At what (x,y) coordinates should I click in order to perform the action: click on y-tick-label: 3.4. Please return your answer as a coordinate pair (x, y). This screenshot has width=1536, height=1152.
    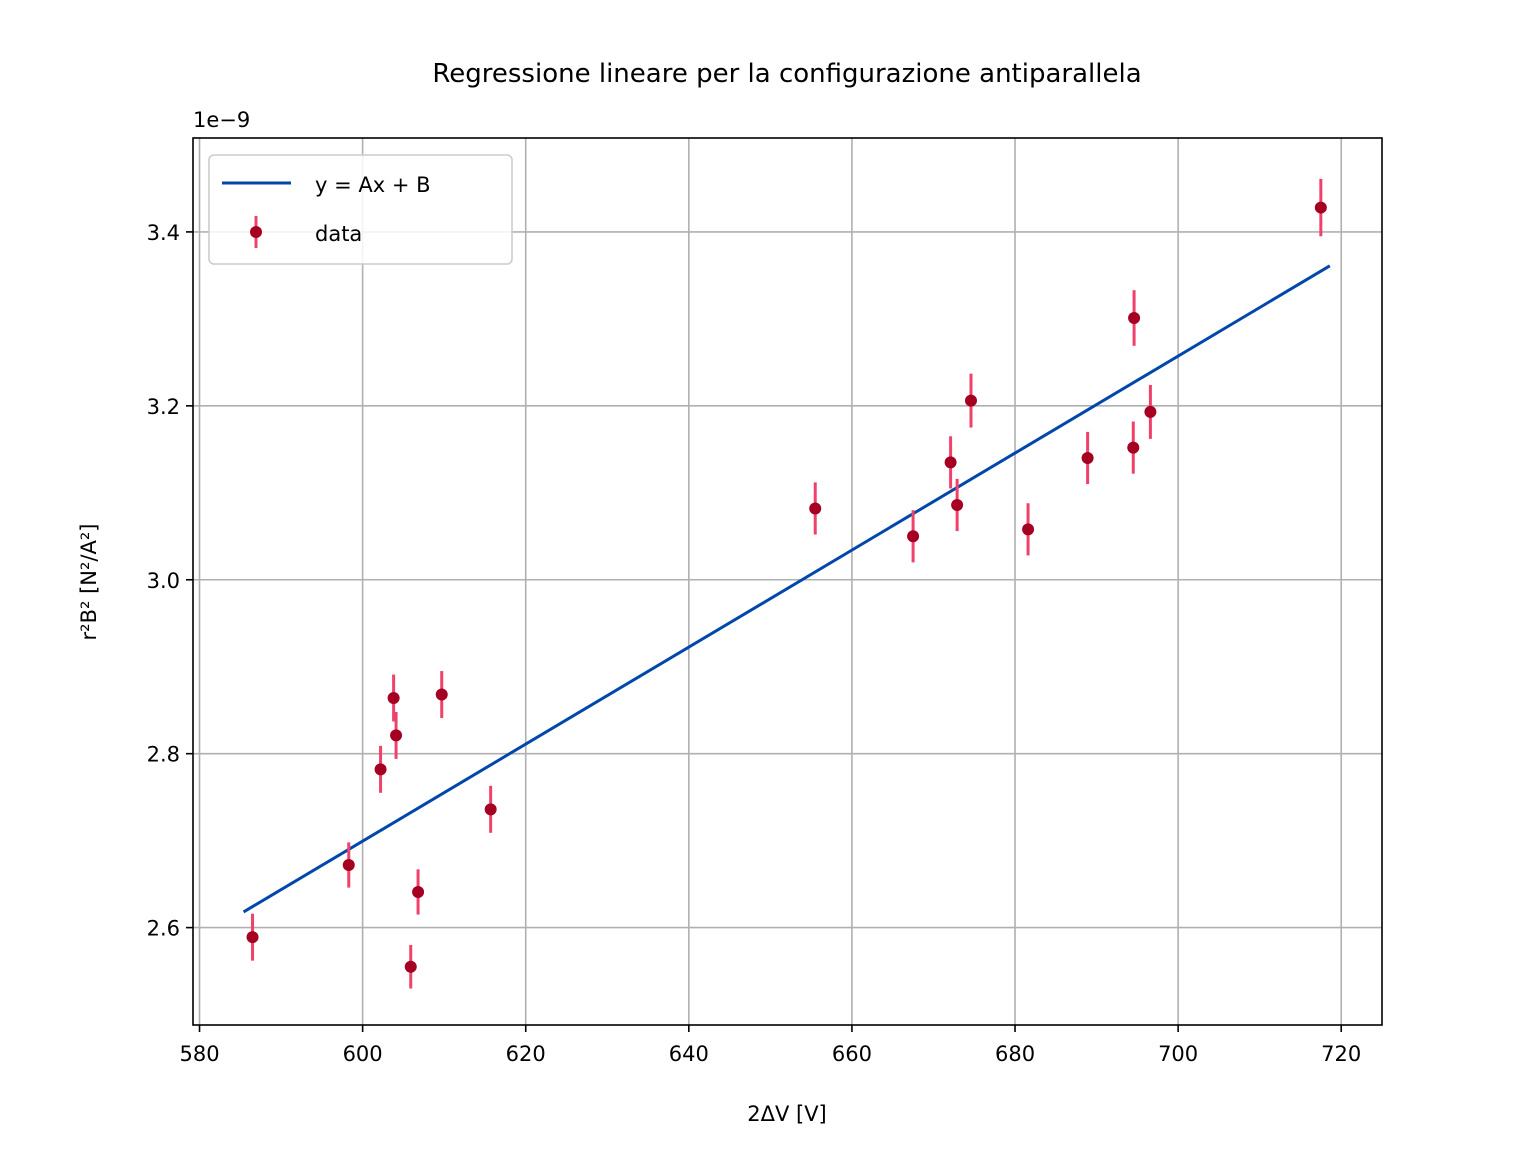
    Looking at the image, I should click on (163, 233).